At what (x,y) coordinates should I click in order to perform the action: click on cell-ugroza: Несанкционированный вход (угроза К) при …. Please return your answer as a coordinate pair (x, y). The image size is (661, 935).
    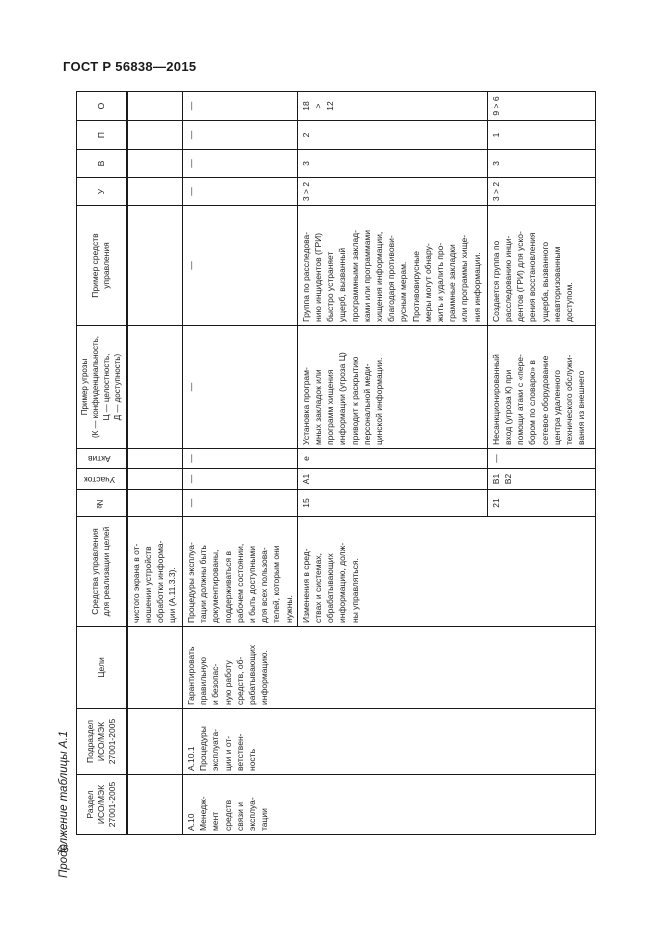
    Looking at the image, I should click on (541, 387).